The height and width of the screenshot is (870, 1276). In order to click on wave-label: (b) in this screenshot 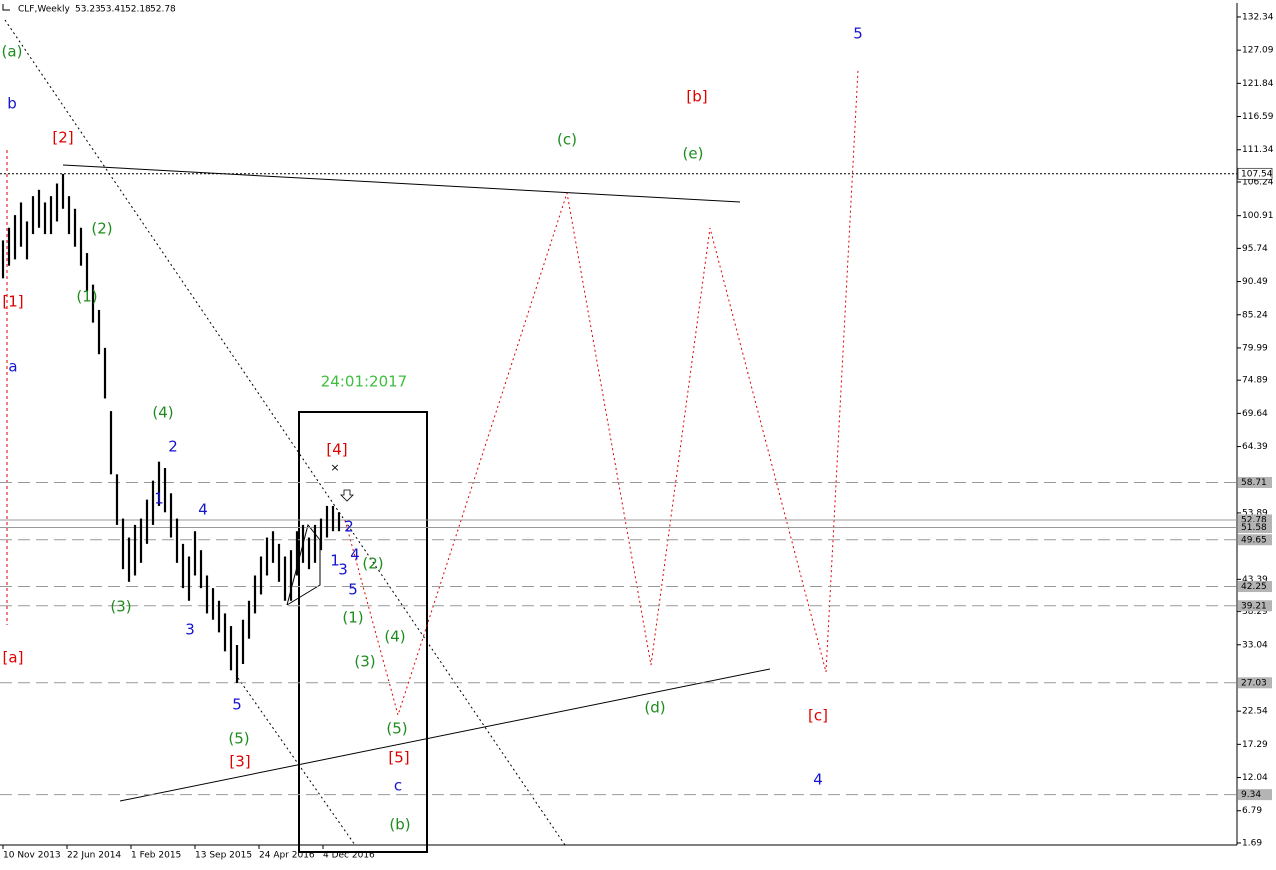, I will do `click(399, 825)`.